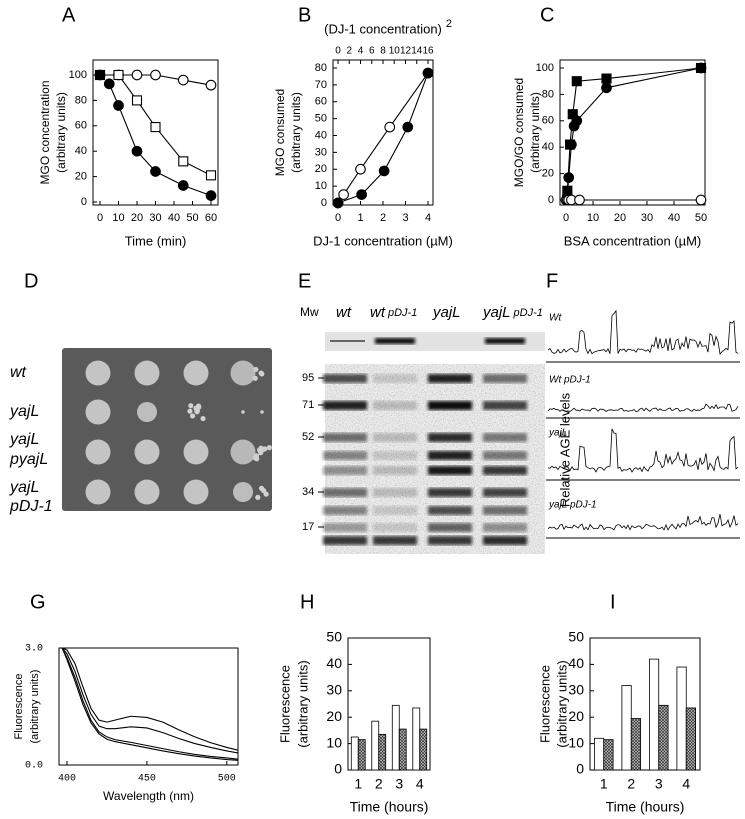 The image size is (745, 819). Describe the element at coordinates (307, 602) in the screenshot. I see `panel-letter: H` at that location.